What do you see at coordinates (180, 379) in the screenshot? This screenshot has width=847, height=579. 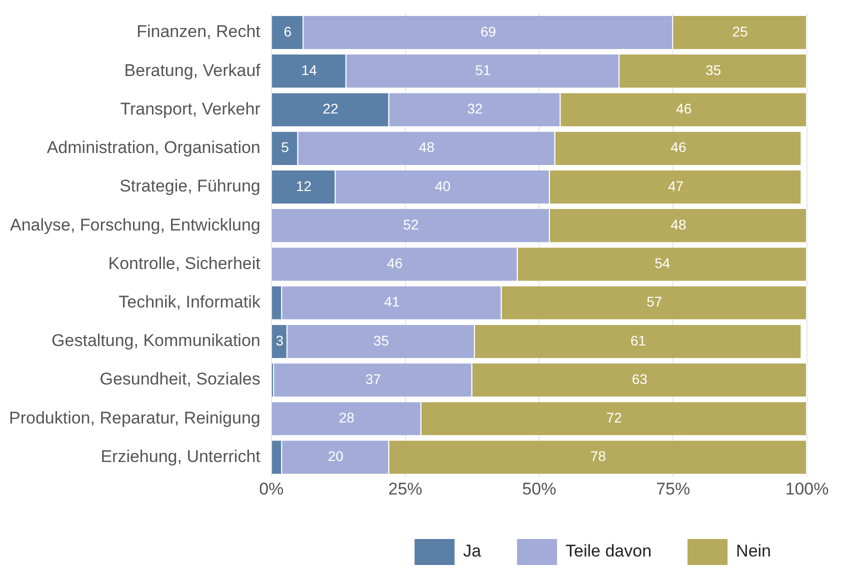 I see `y-tick-label: Gesundheit, Soziales` at bounding box center [180, 379].